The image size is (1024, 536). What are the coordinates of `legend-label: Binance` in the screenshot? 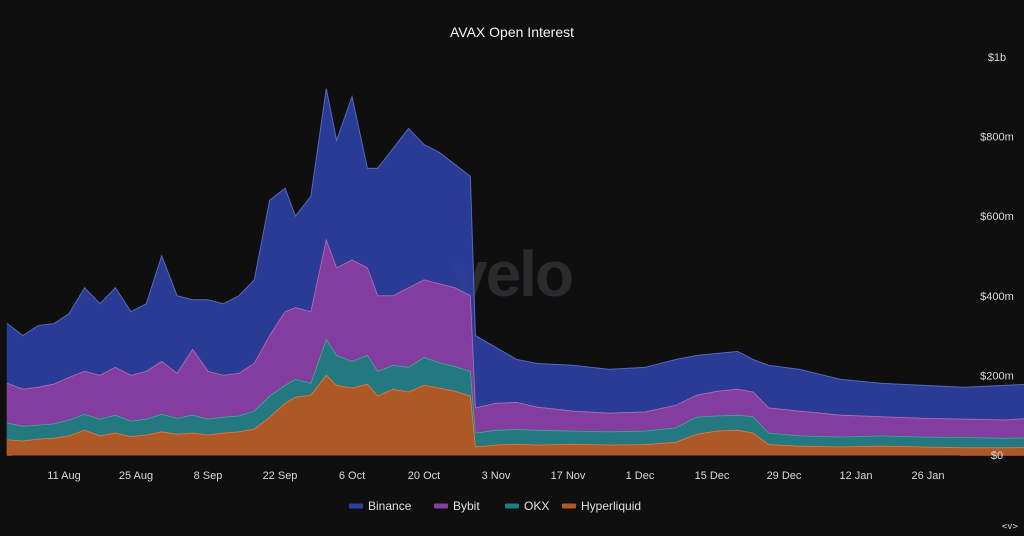 It's located at (390, 506).